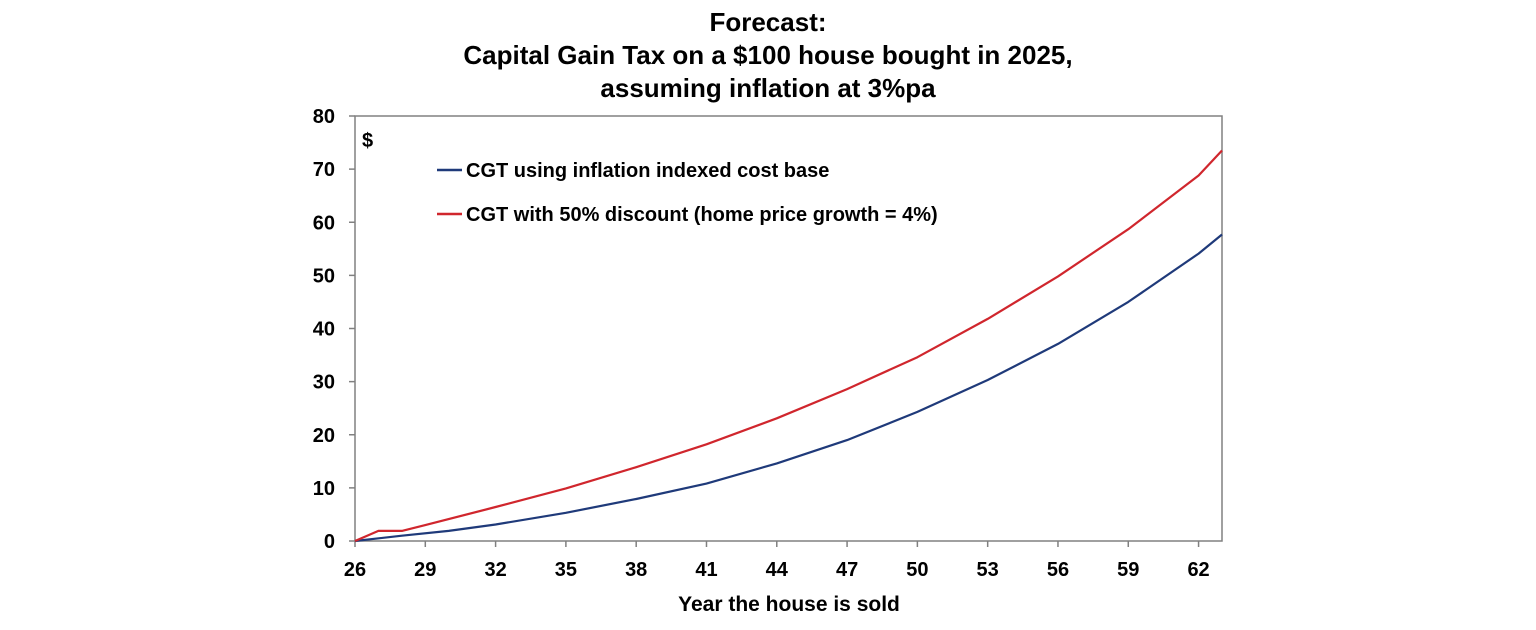  What do you see at coordinates (847, 570) in the screenshot?
I see `x-tick-label: 47` at bounding box center [847, 570].